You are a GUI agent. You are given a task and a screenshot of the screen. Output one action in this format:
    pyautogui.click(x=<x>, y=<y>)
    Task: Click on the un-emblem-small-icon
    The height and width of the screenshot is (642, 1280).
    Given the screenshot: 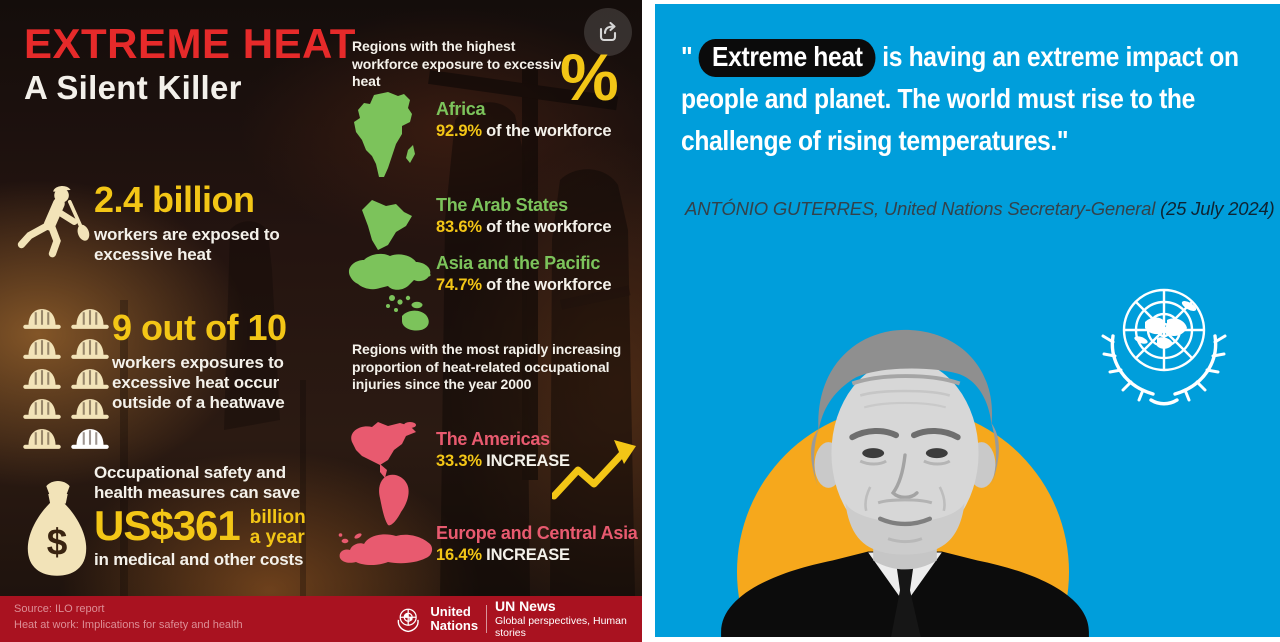 What is the action you would take?
    pyautogui.click(x=408, y=620)
    